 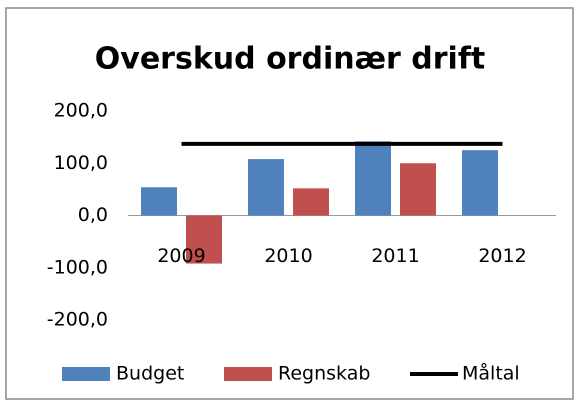 What do you see at coordinates (77, 267) in the screenshot?
I see `y-tick-label: -100,0` at bounding box center [77, 267].